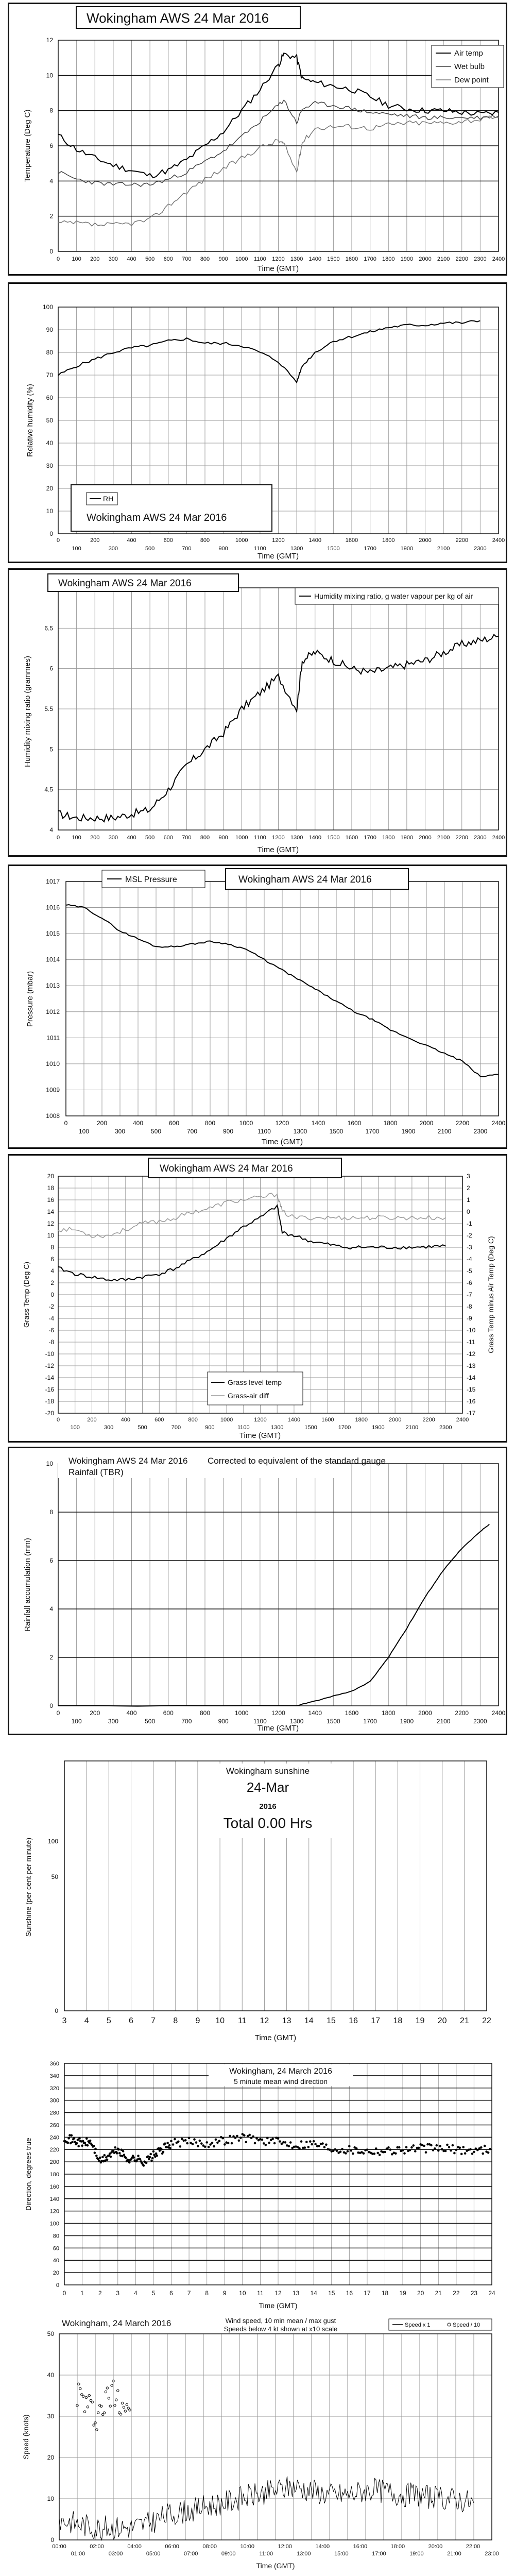  Describe the element at coordinates (50, 352) in the screenshot. I see `rh-tick-y-80: 80` at that location.